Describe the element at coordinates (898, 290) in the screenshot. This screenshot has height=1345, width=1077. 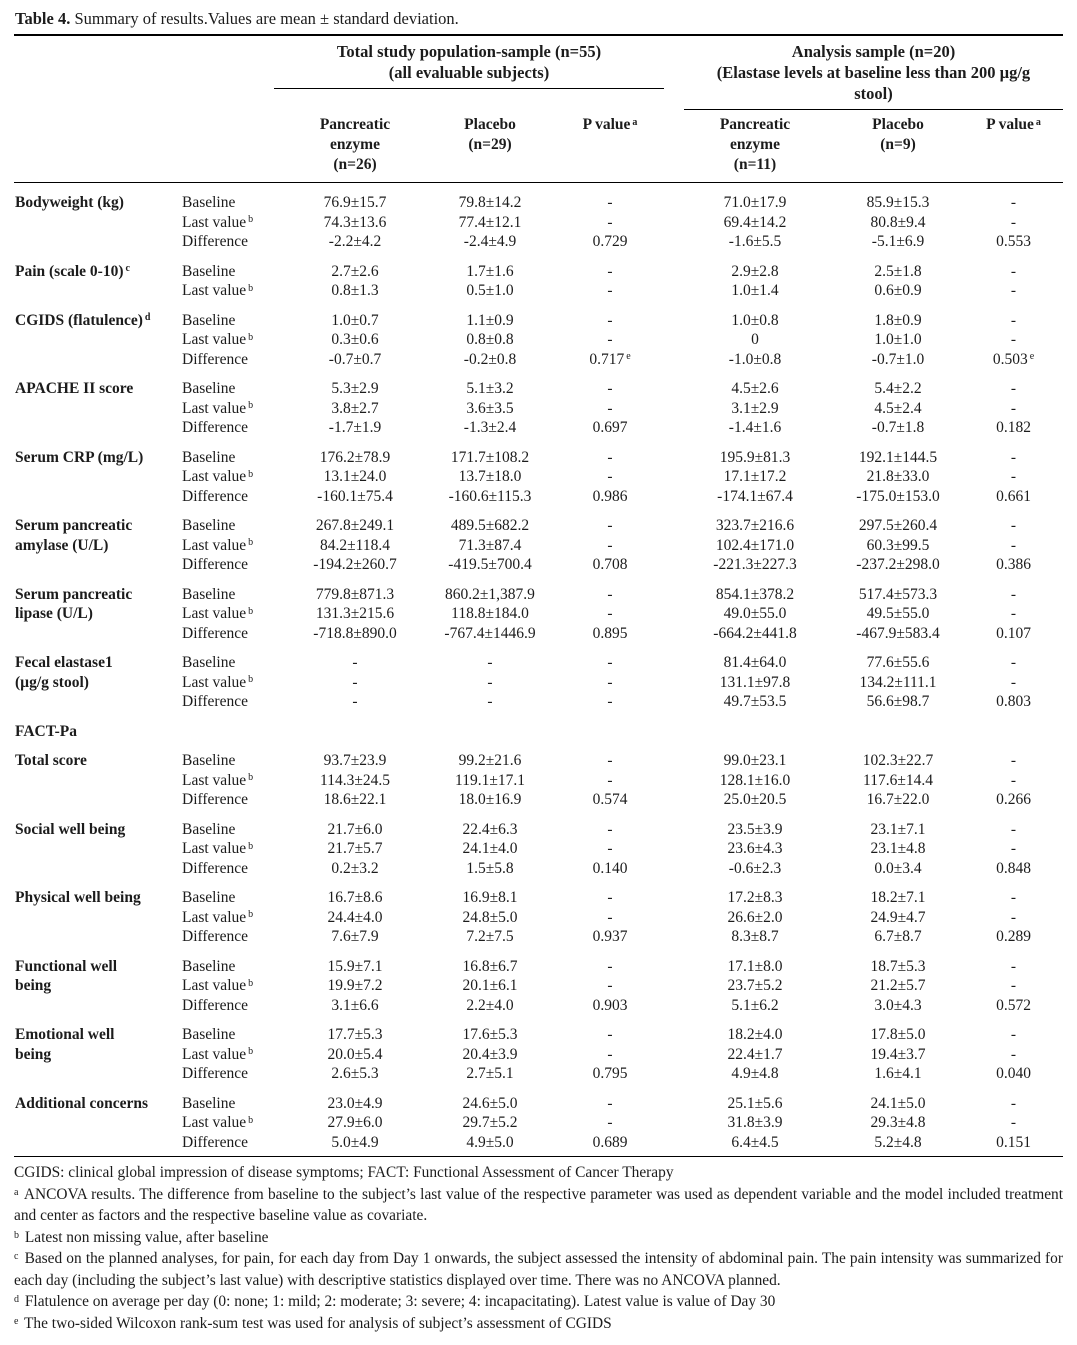
I see `value-cell: 0.6±0.9` at that location.